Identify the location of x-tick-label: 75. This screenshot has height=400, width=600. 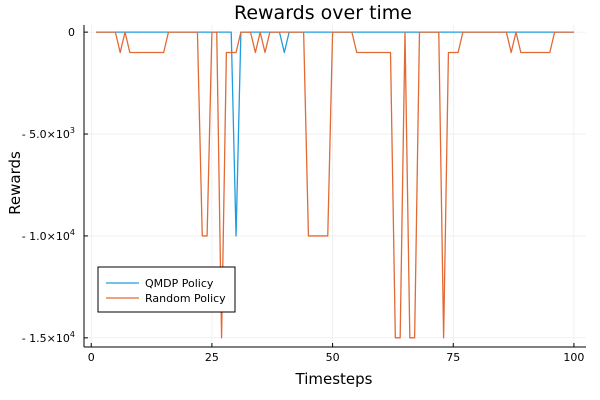
(453, 357).